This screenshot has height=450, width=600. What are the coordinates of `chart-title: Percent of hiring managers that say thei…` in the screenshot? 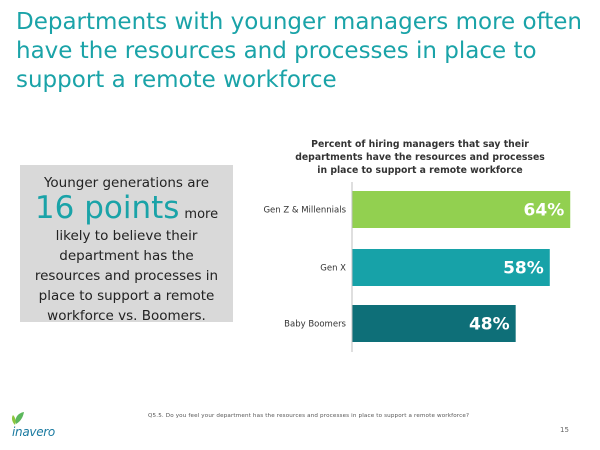 It's located at (420, 157).